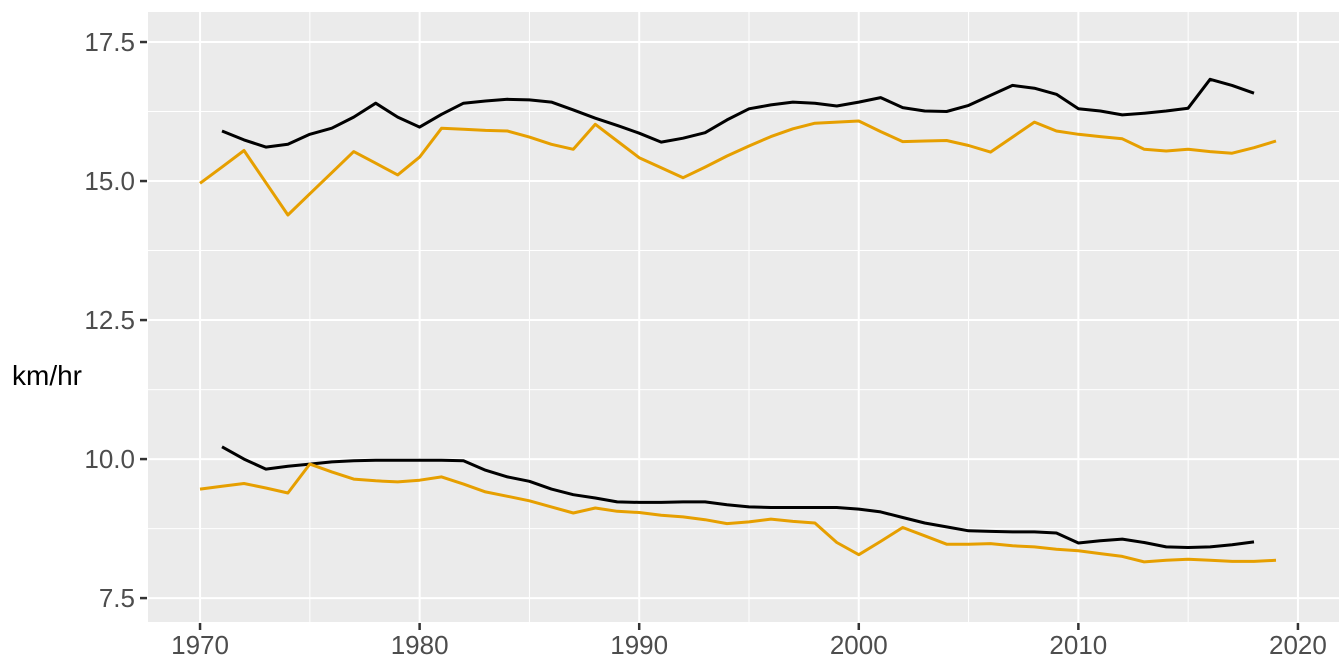 The image size is (1344, 672). I want to click on y-axis-tick-label: 12.5, so click(109, 320).